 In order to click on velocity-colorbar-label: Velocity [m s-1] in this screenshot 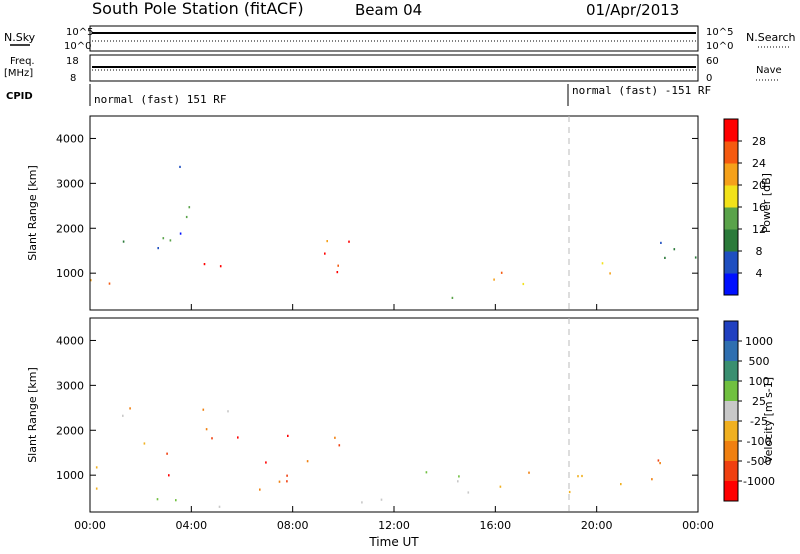, I will do `click(768, 420)`.